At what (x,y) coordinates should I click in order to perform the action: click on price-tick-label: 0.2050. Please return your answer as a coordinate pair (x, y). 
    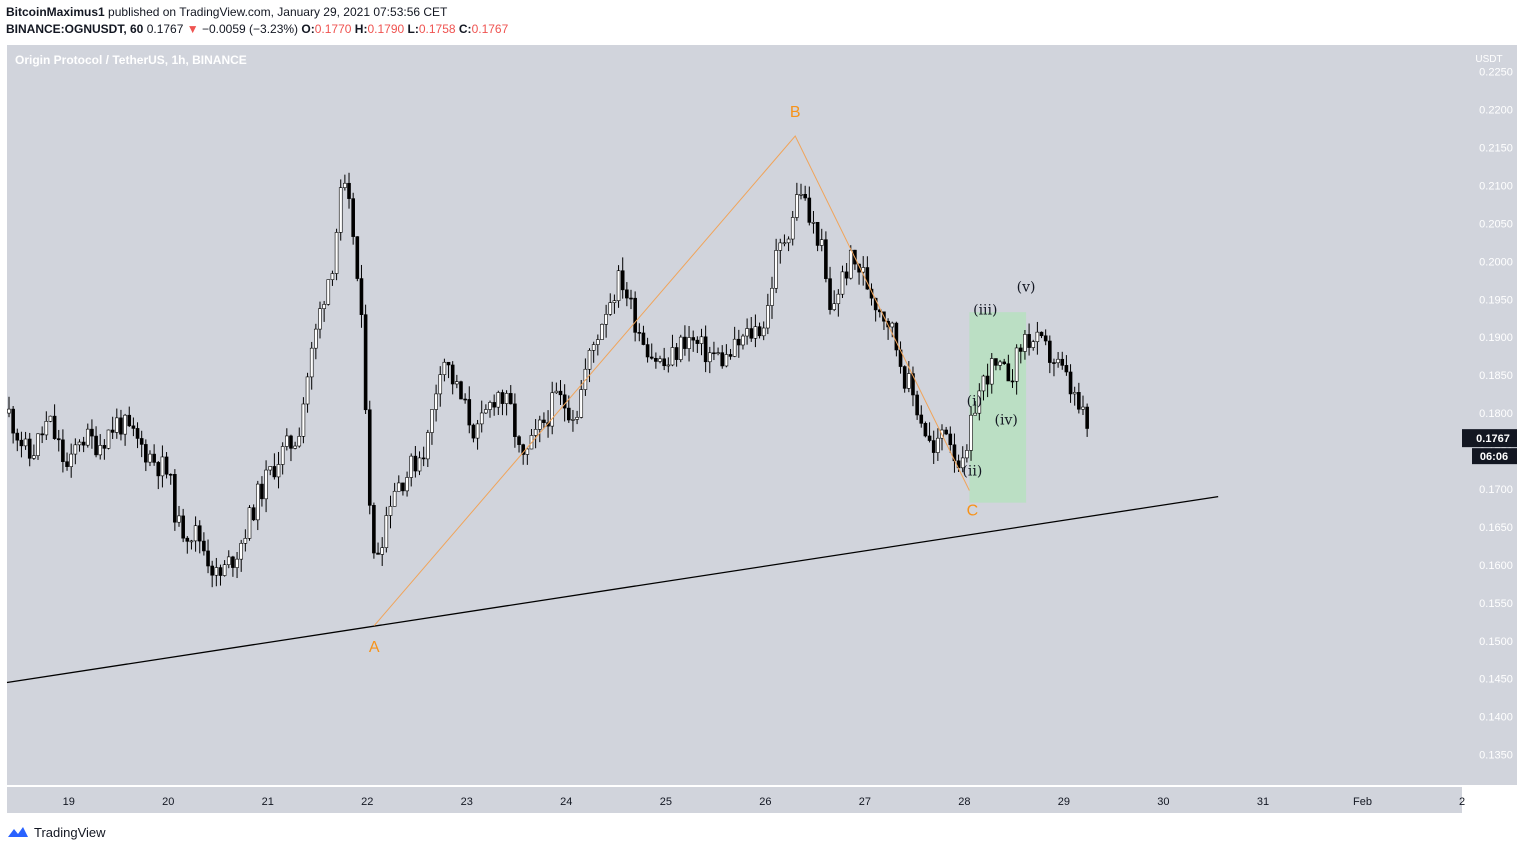
    Looking at the image, I should click on (1496, 224).